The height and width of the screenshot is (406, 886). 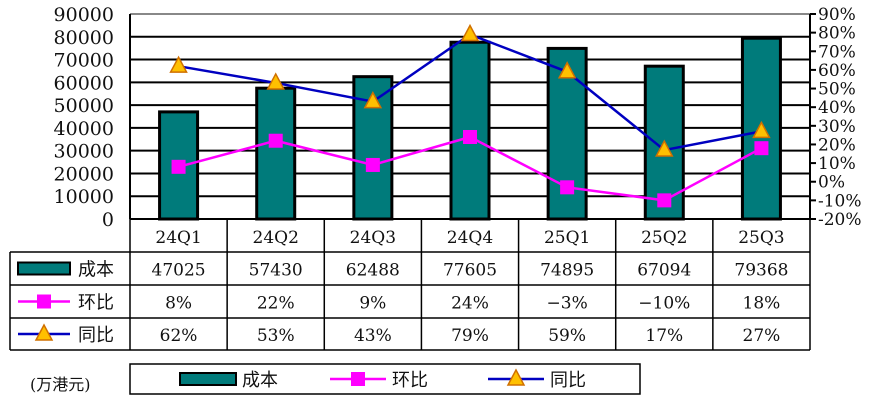 I want to click on table-cell: 17%, so click(x=664, y=336).